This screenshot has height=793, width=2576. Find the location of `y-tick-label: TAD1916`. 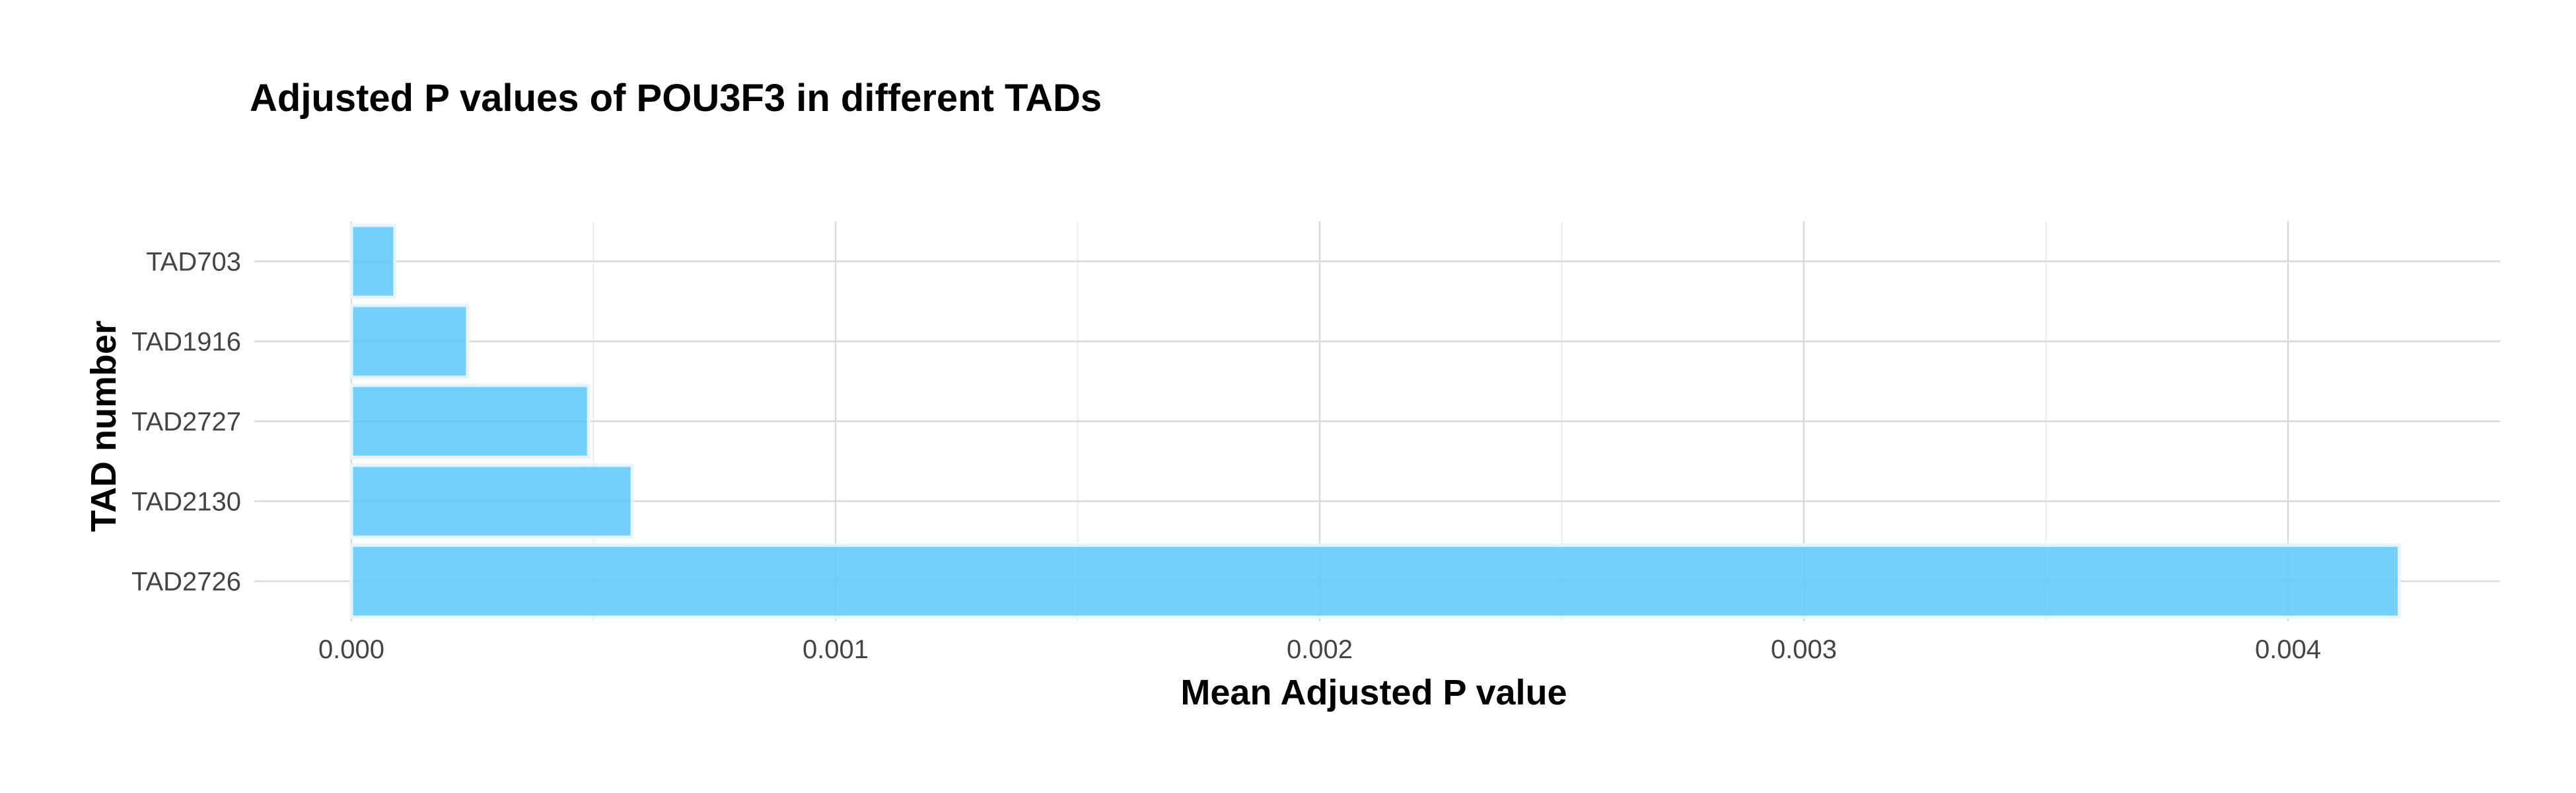

y-tick-label: TAD1916 is located at coordinates (186, 342).